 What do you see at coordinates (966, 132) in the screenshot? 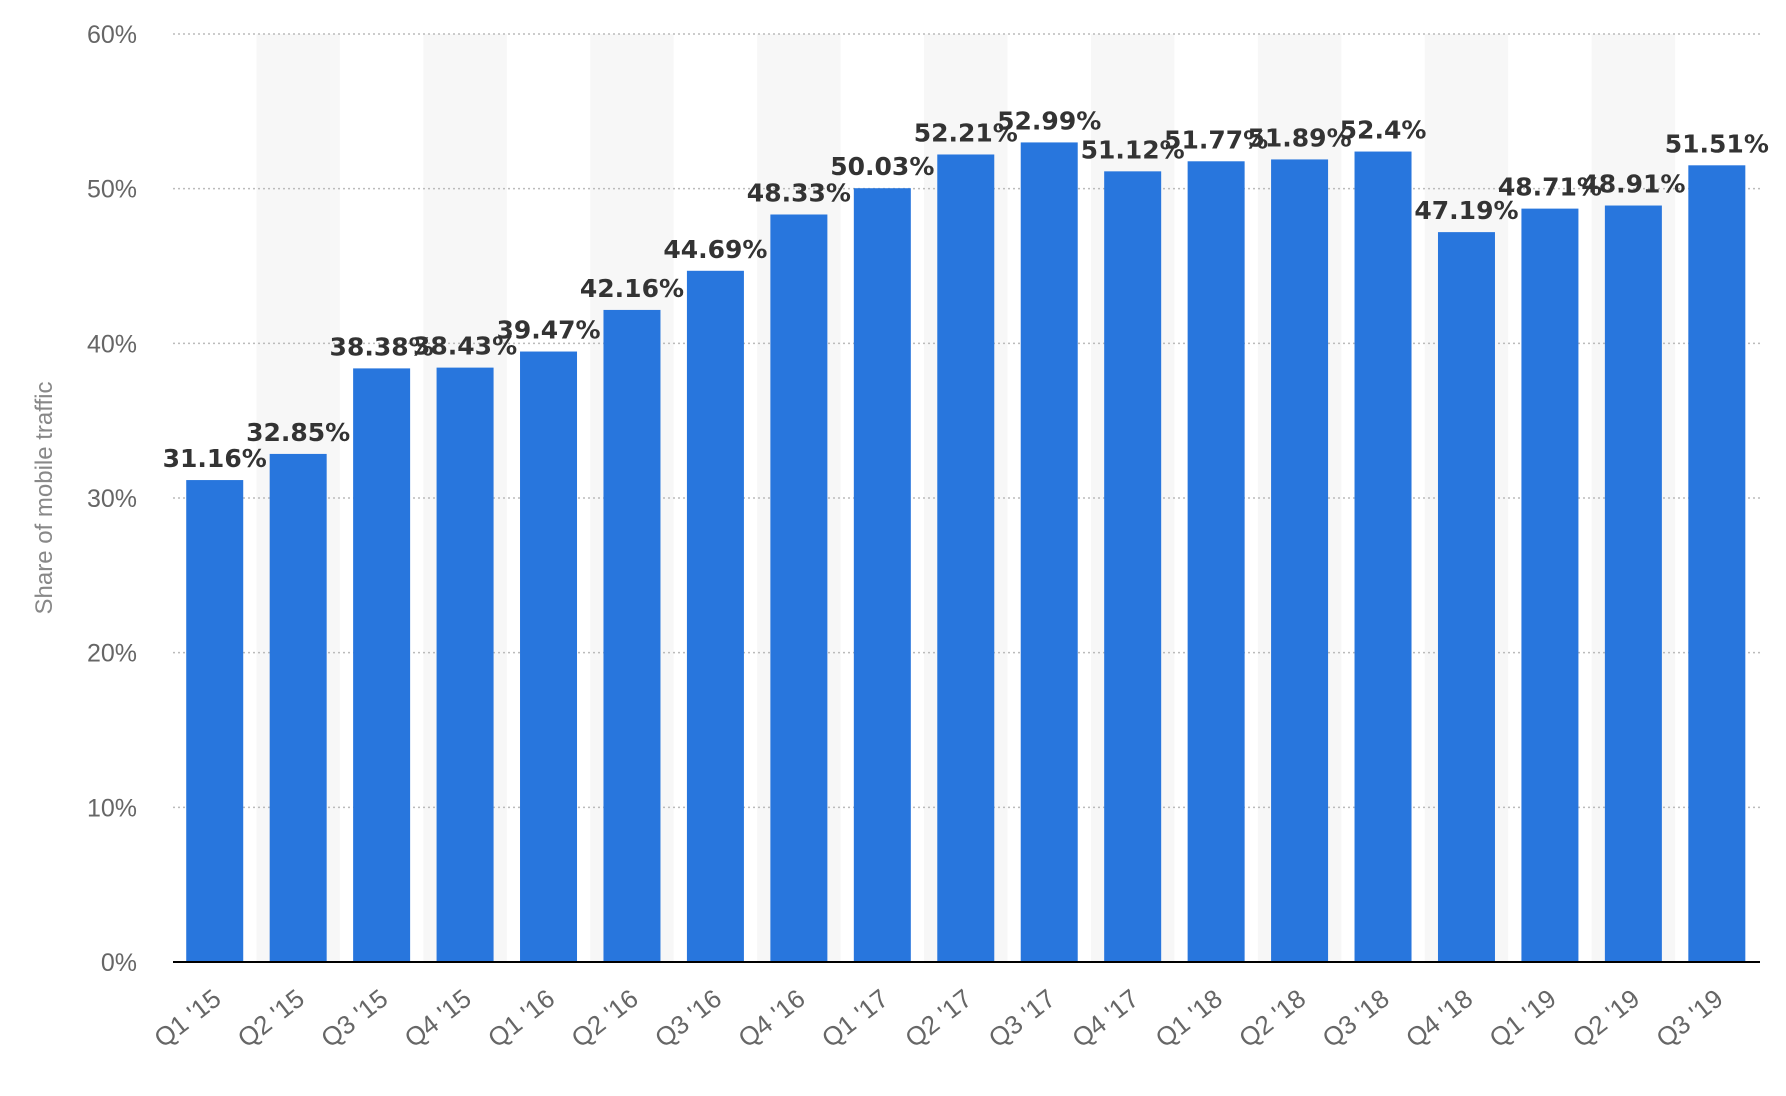
I see `data-label: 52.21%` at bounding box center [966, 132].